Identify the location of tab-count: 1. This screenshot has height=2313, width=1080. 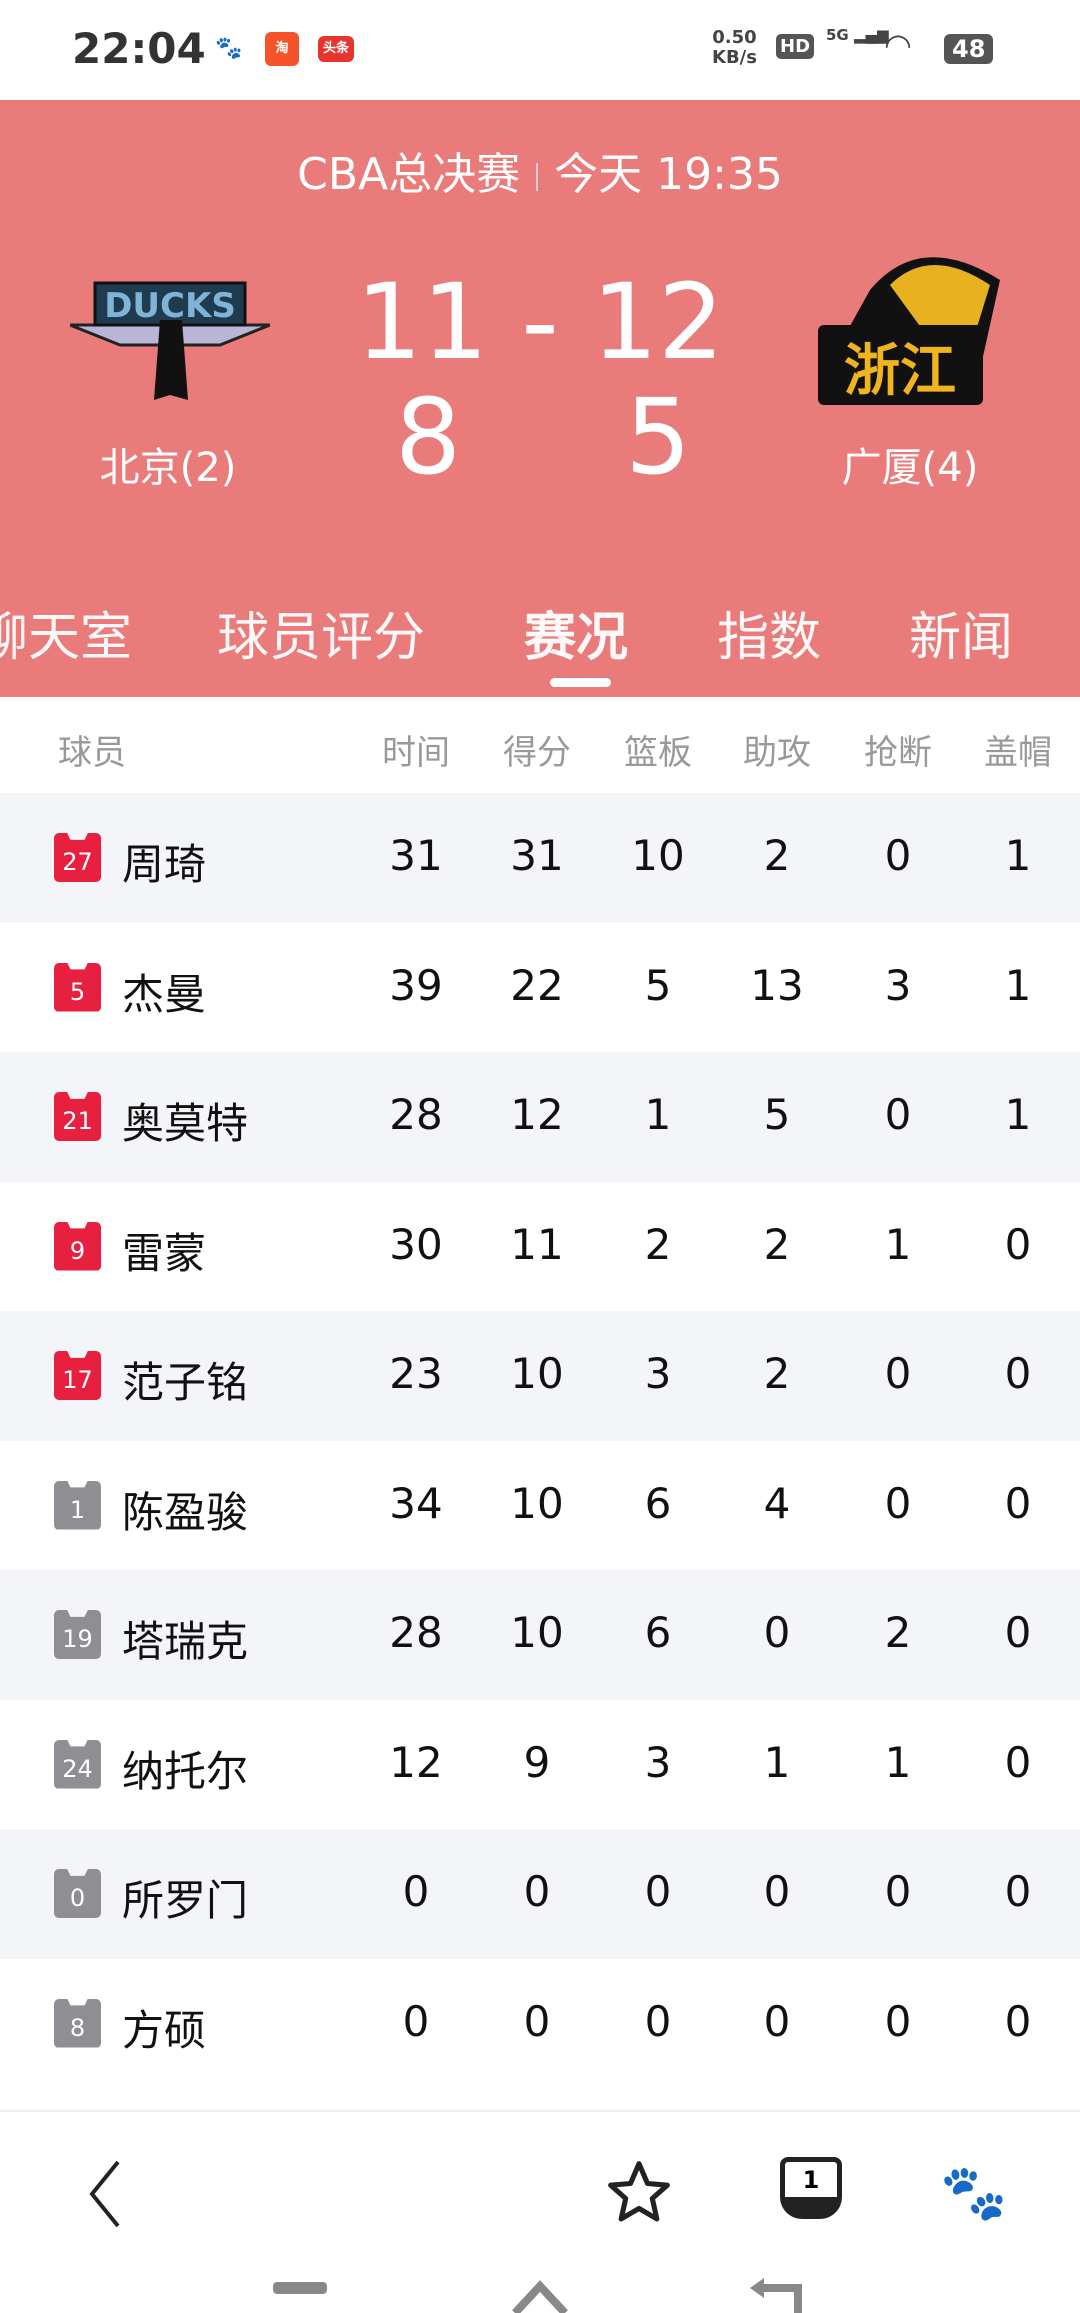
(811, 2177).